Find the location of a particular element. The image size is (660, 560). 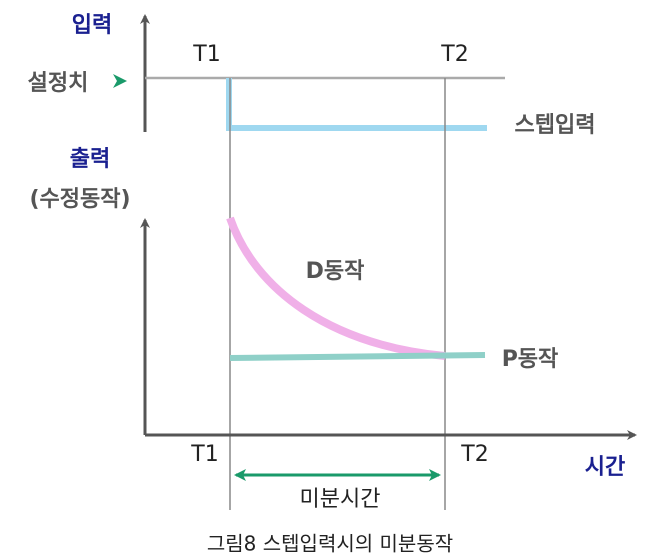

setpoint-label: 설정치 is located at coordinates (58, 83).